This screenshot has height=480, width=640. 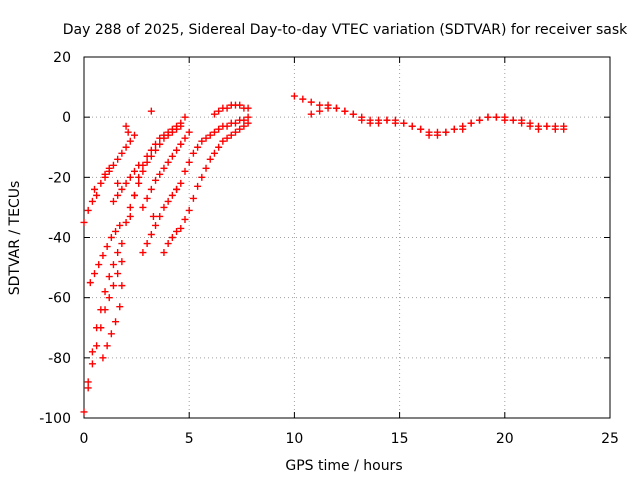 I want to click on y-axis-label: SDTVAR / TECUs, so click(x=15, y=238).